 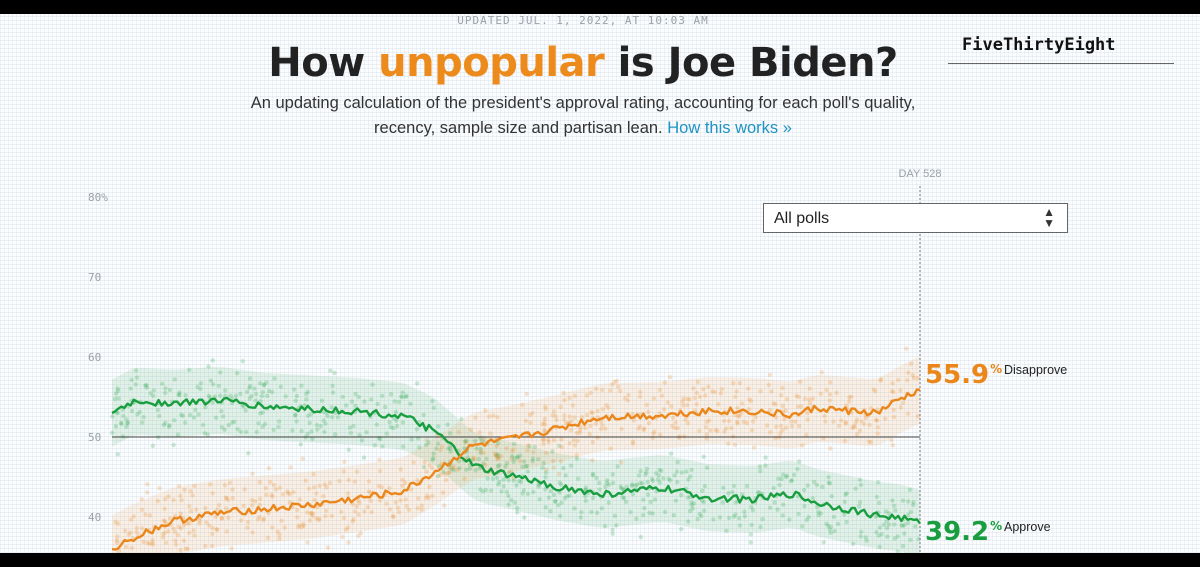 I want to click on how-this-works-link: How this works », so click(x=729, y=128).